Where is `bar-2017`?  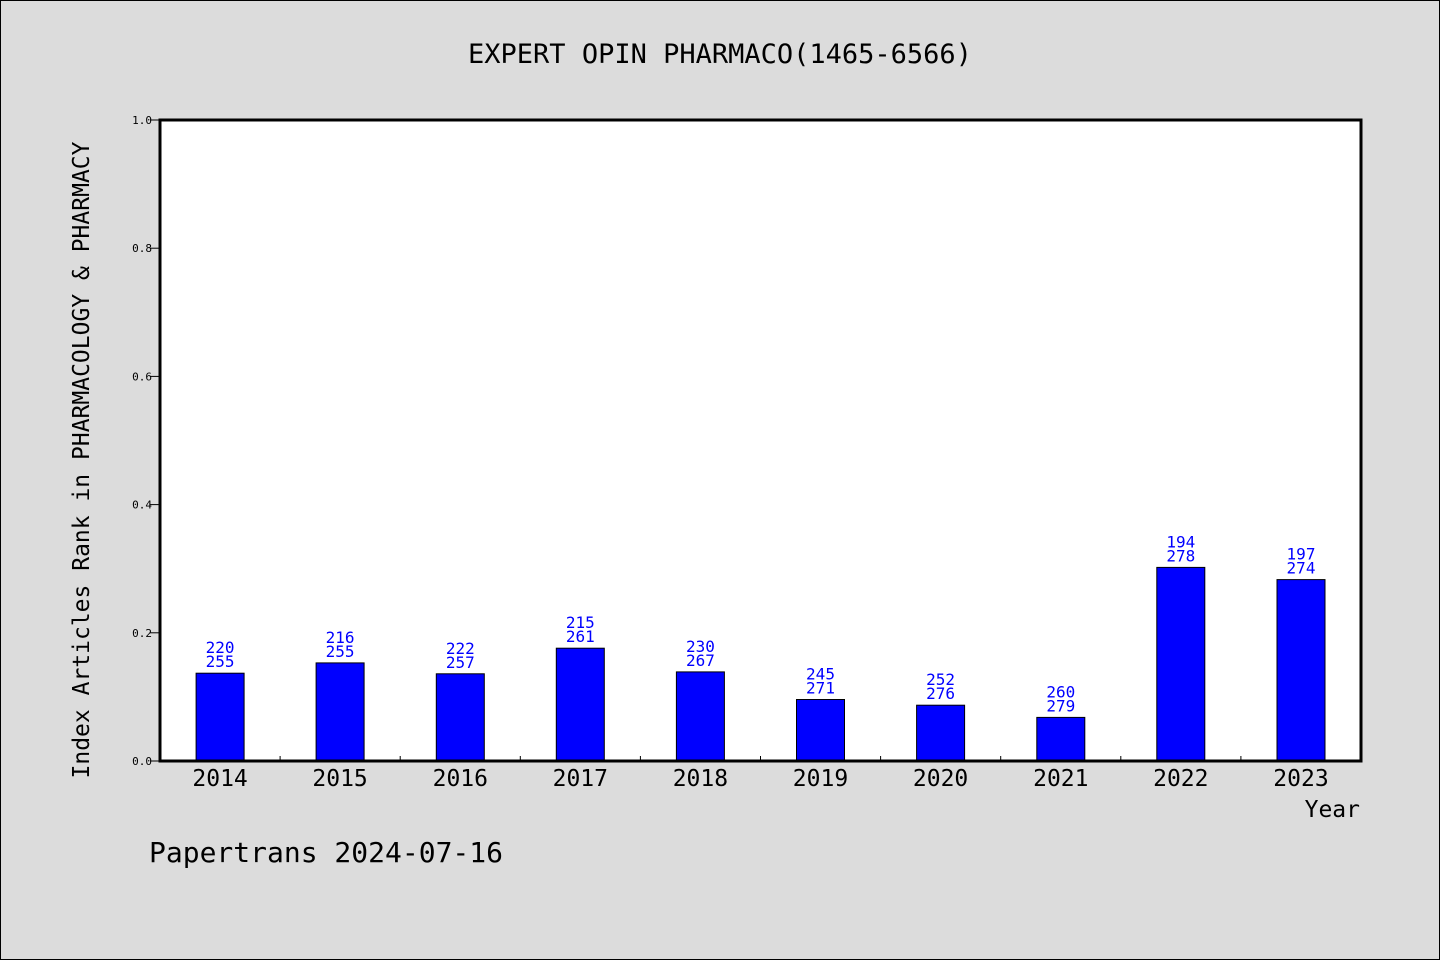 bar-2017 is located at coordinates (580, 704).